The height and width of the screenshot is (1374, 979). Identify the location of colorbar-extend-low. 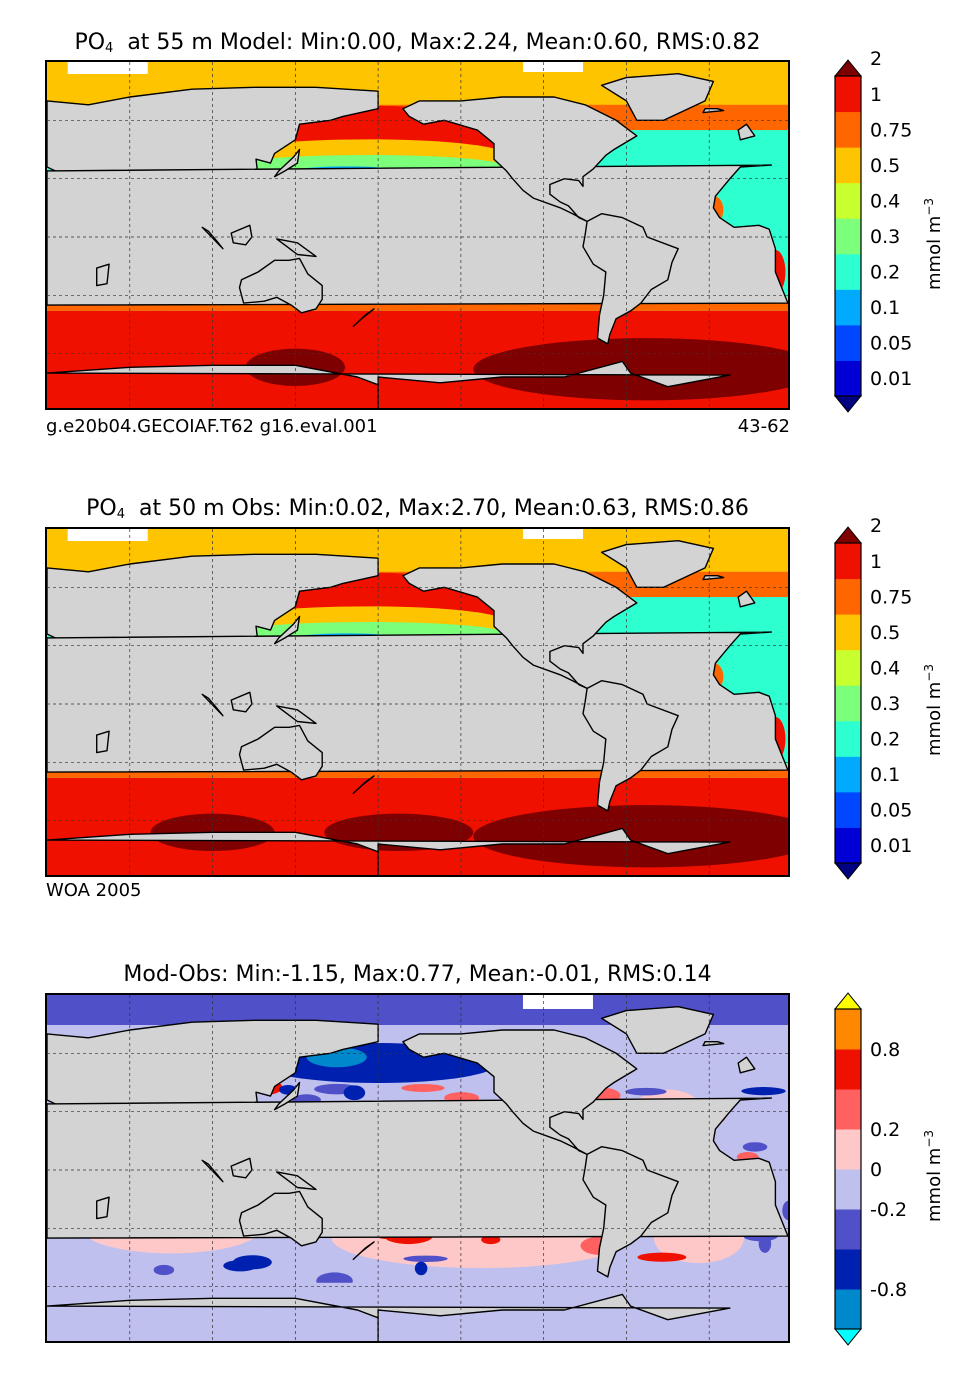
(848, 1337).